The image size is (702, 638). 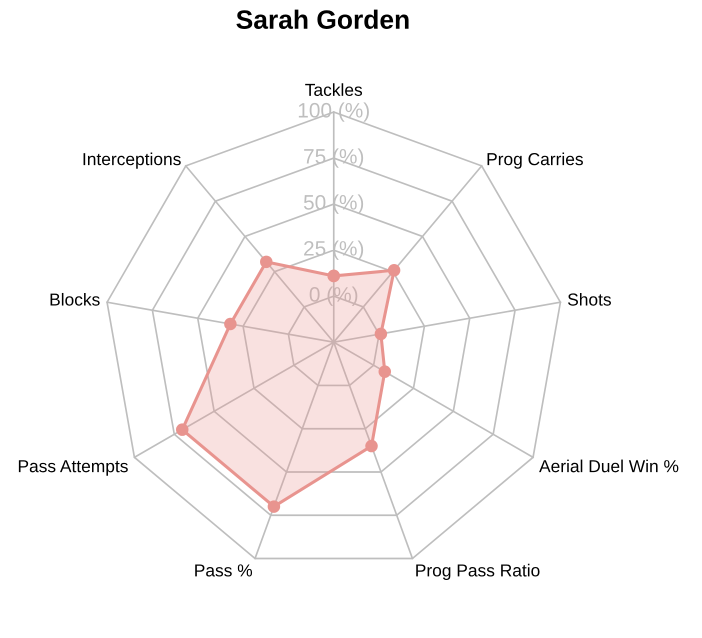 What do you see at coordinates (535, 160) in the screenshot?
I see `spoke-label: Prog Carries` at bounding box center [535, 160].